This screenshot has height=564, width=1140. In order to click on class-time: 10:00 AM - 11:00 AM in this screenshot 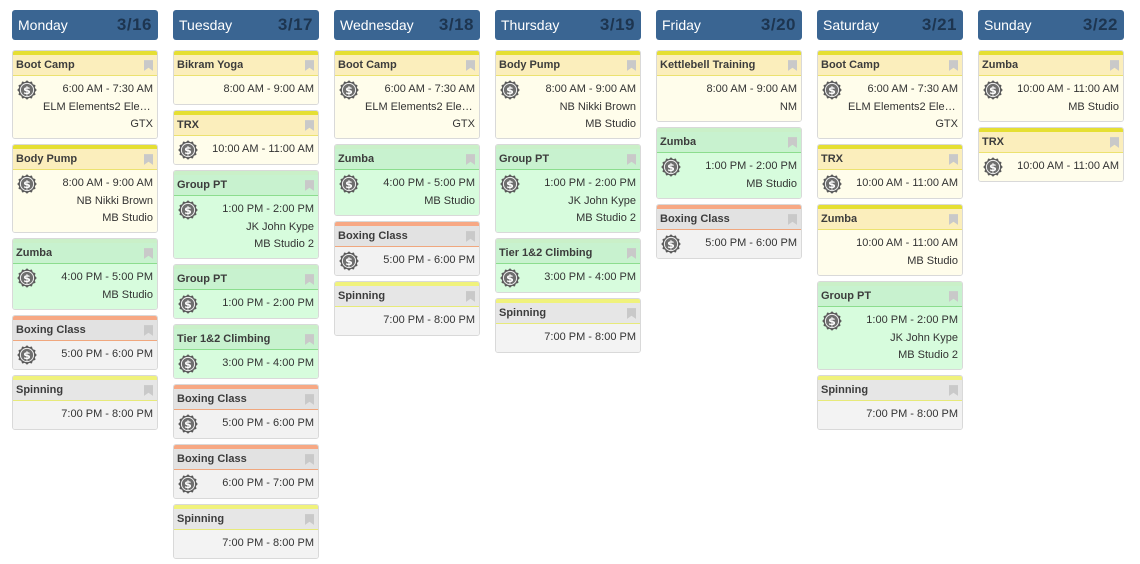, I will do `click(1068, 89)`.